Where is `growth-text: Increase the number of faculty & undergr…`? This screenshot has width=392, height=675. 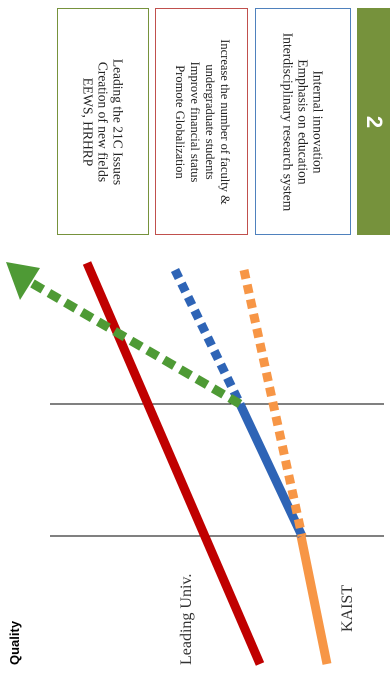 growth-text: Increase the number of faculty & undergr… is located at coordinates (202, 122).